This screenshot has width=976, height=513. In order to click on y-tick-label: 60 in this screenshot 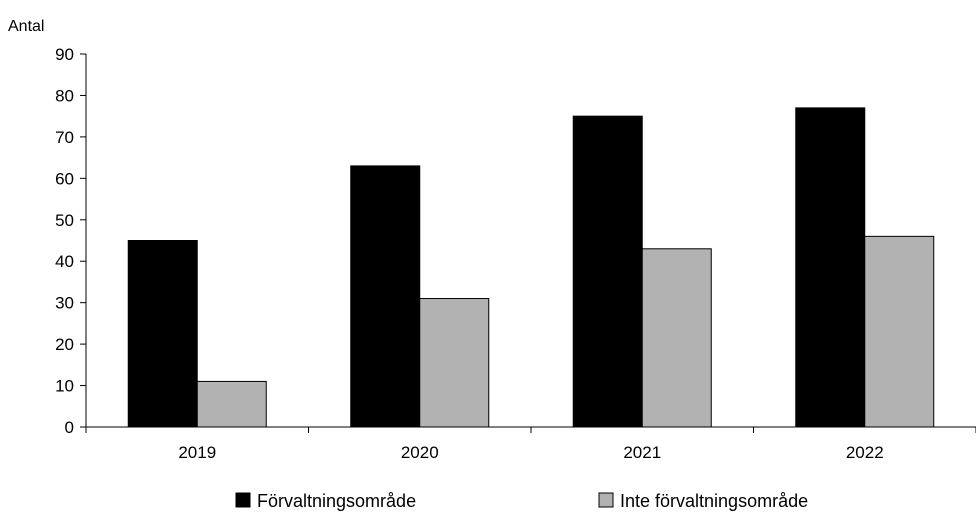, I will do `click(64, 178)`.